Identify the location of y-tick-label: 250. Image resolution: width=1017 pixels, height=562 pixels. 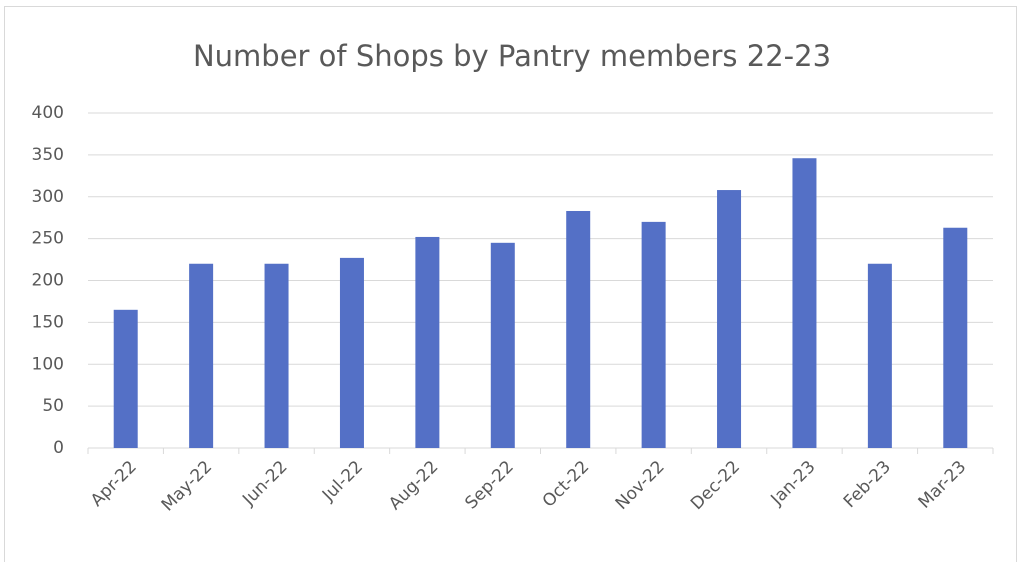
(48, 239).